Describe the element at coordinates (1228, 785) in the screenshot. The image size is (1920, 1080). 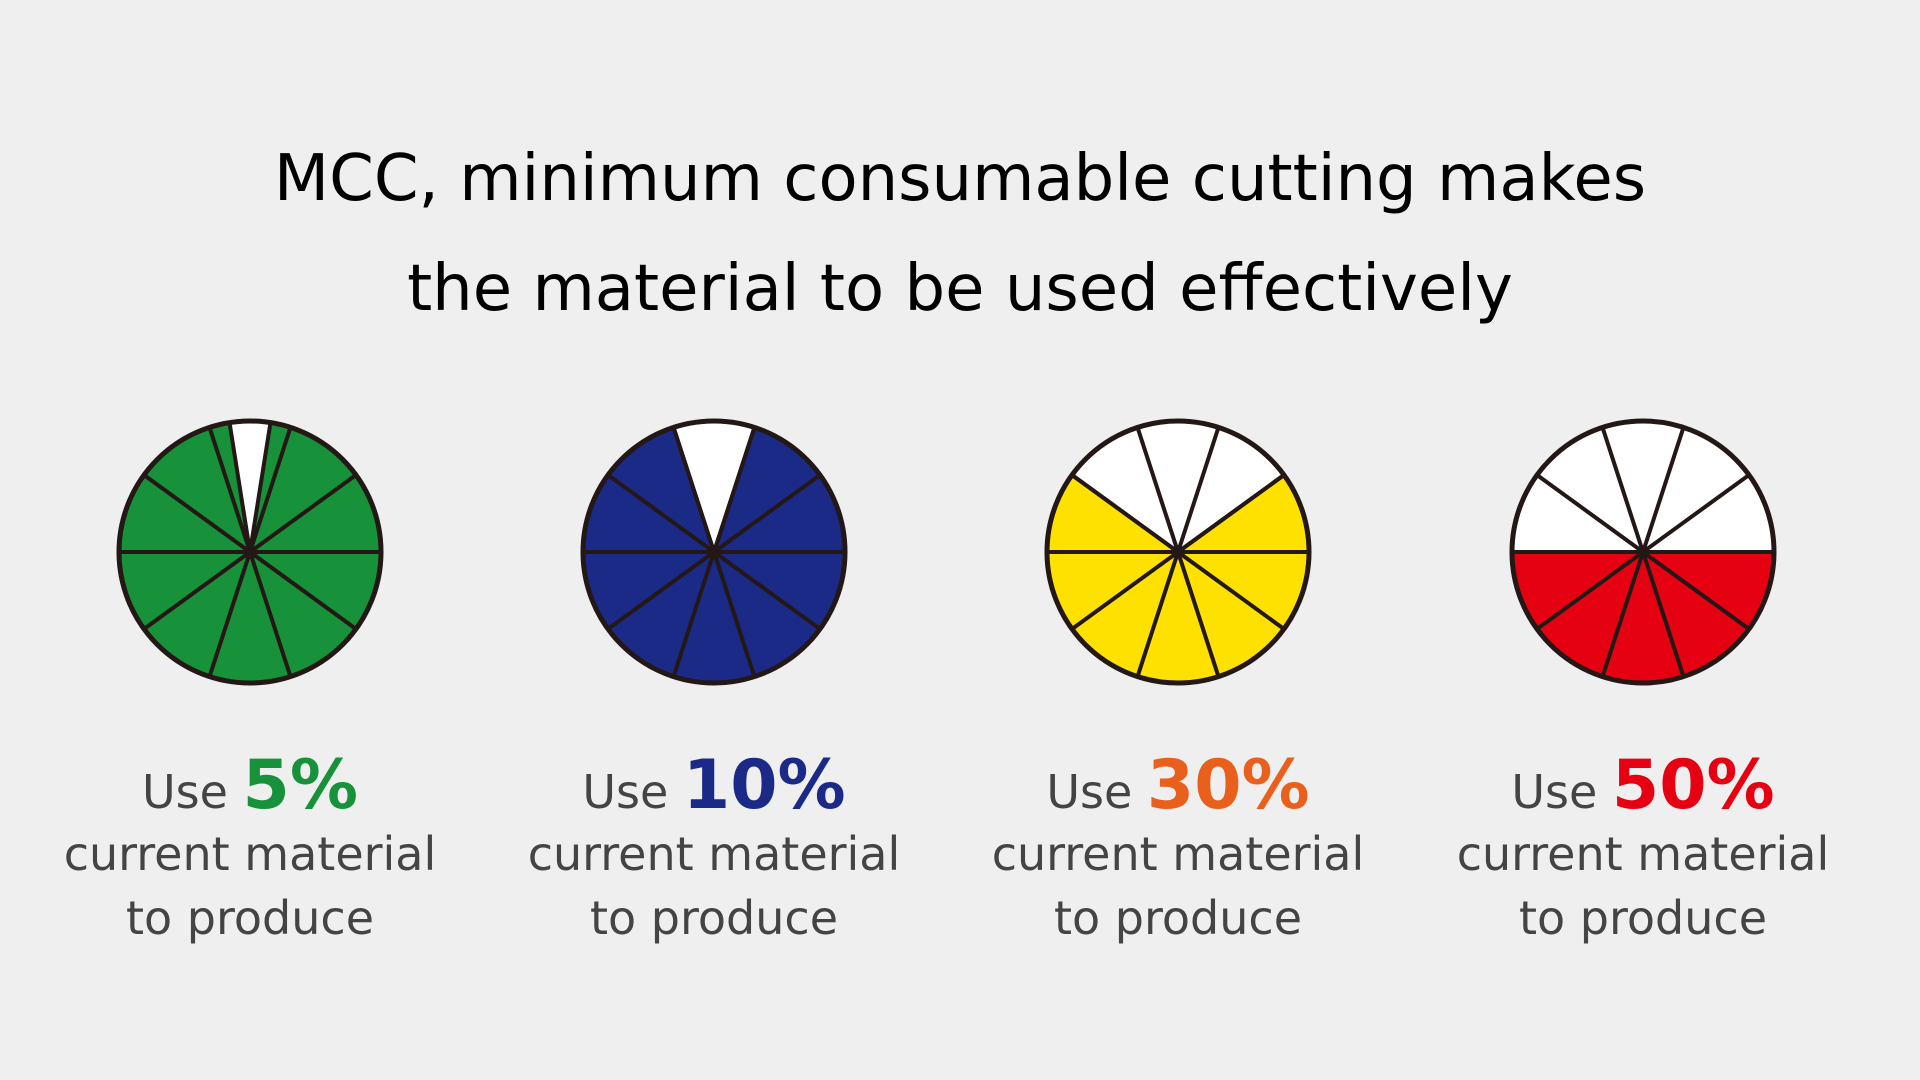
I see `use-value: 30%` at that location.